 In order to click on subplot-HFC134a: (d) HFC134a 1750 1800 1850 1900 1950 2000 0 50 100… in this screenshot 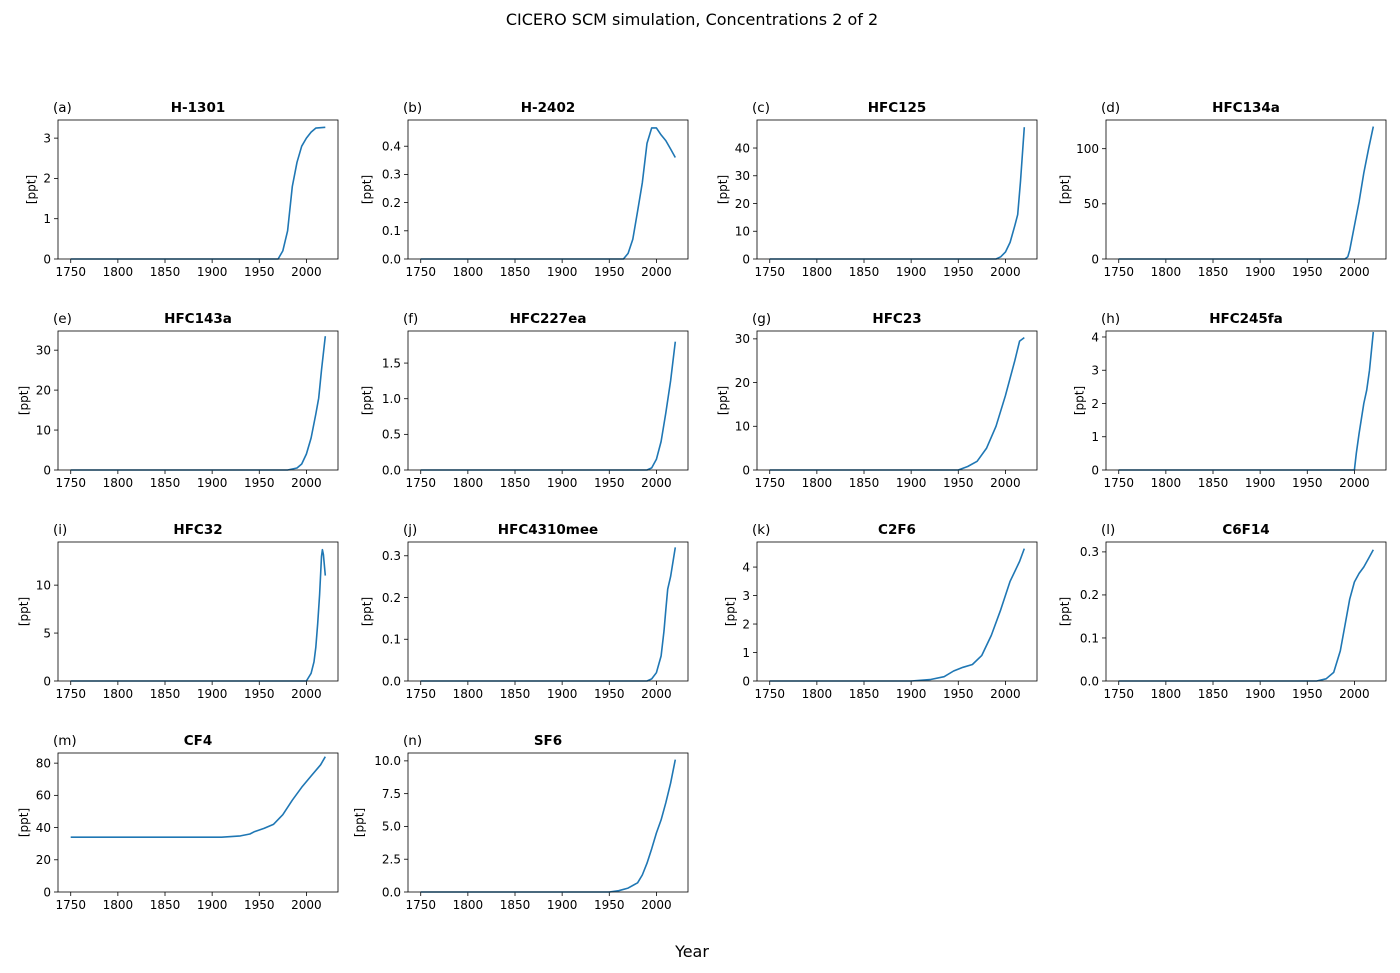, I will do `click(1222, 189)`.